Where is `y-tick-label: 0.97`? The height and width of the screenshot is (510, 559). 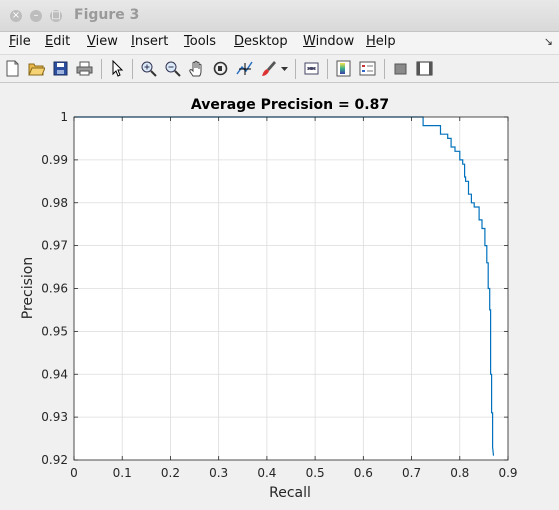
y-tick-label: 0.97 is located at coordinates (54, 246).